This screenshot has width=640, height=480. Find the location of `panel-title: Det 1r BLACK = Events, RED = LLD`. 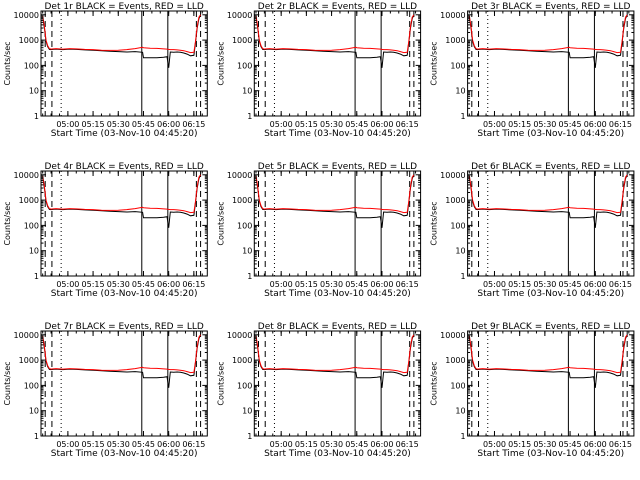

panel-title: Det 1r BLACK = Events, RED = LLD is located at coordinates (124, 7).